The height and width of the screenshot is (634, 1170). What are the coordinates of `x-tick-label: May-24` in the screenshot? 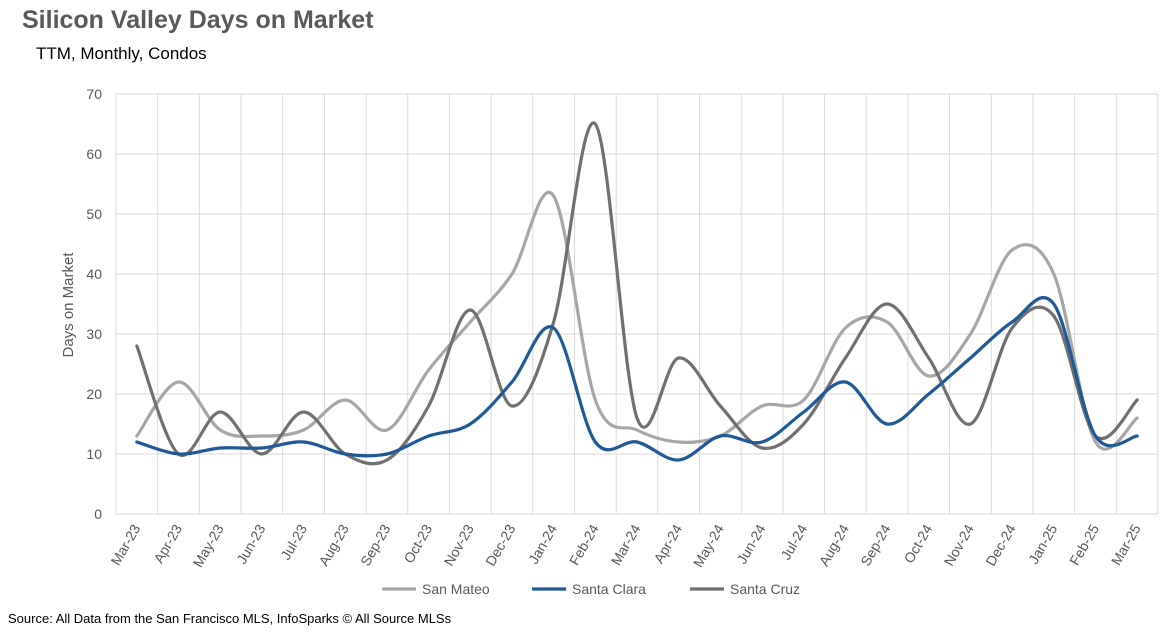 It's located at (708, 545).